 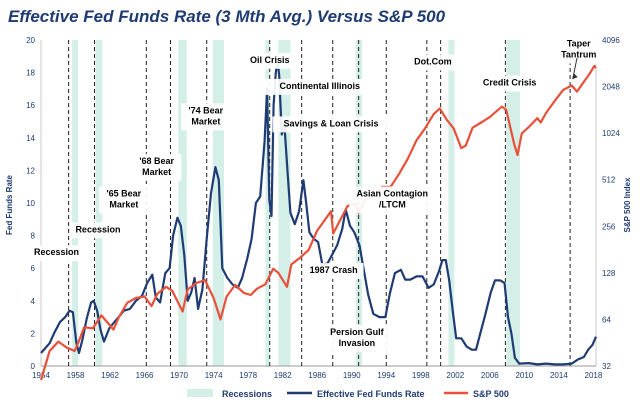 I want to click on annotation-box-gulf-invasion, so click(x=357, y=339).